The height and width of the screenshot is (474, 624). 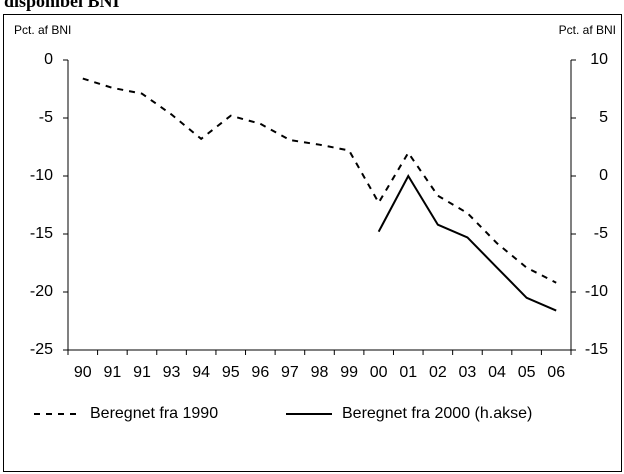 I want to click on x-tick-label: 95, so click(x=231, y=372).